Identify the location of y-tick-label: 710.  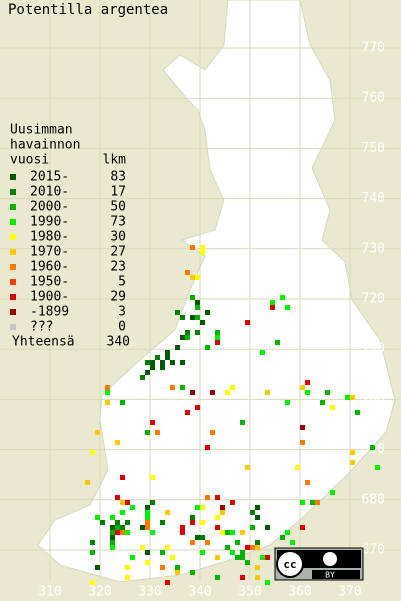
(373, 349).